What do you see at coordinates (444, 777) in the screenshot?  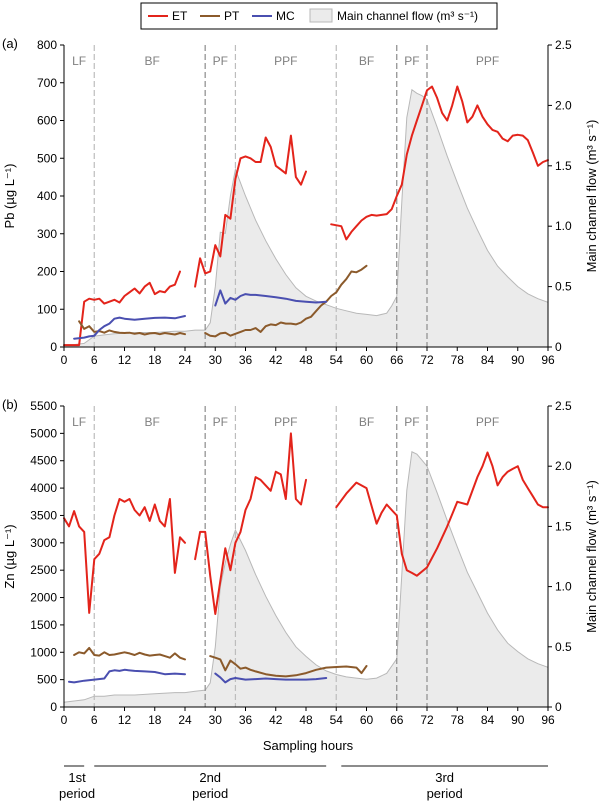 I see `period-label-line1: 3rd` at bounding box center [444, 777].